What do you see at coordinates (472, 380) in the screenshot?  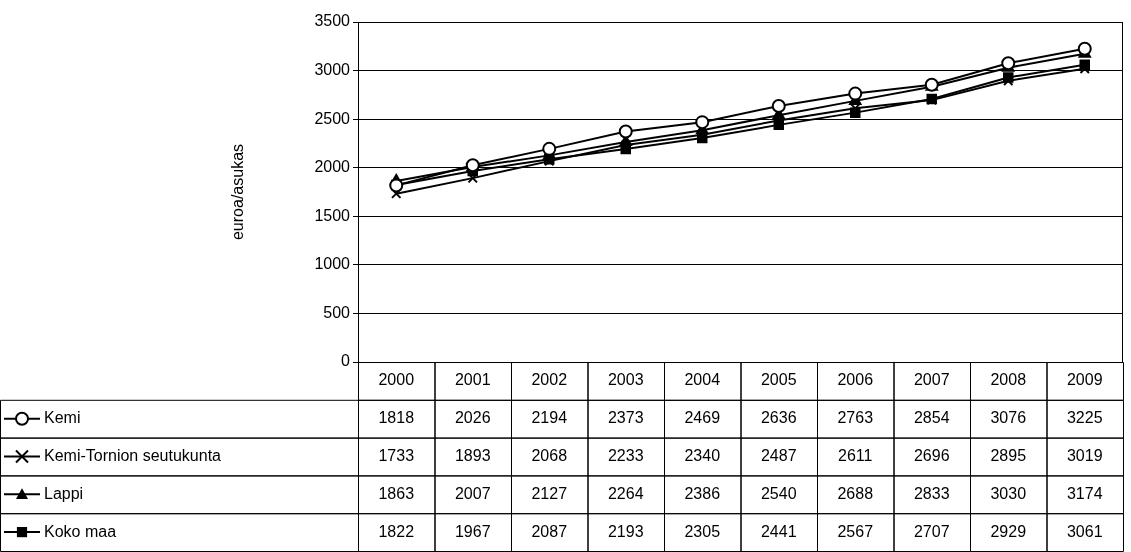 I see `x-tick-label: 2001` at bounding box center [472, 380].